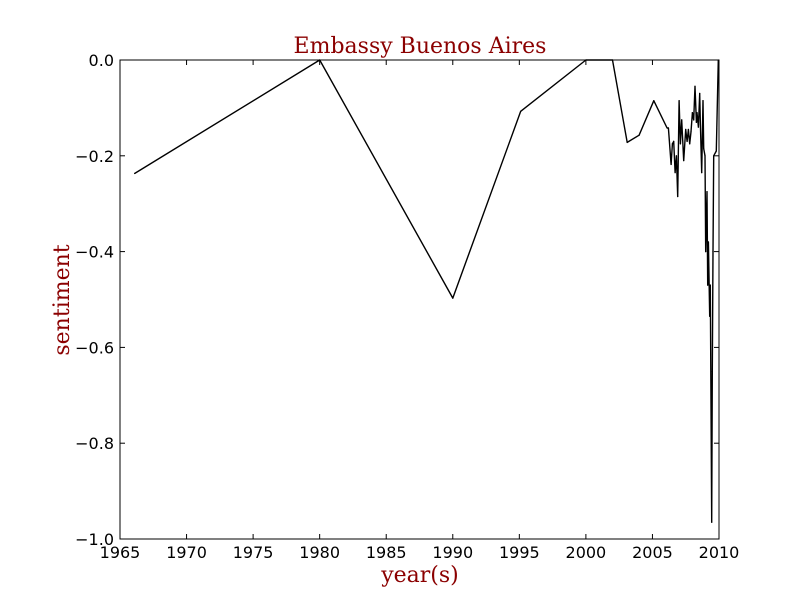 Image resolution: width=800 pixels, height=600 pixels. Describe the element at coordinates (62, 299) in the screenshot. I see `y-axis-title: sentiment` at that location.